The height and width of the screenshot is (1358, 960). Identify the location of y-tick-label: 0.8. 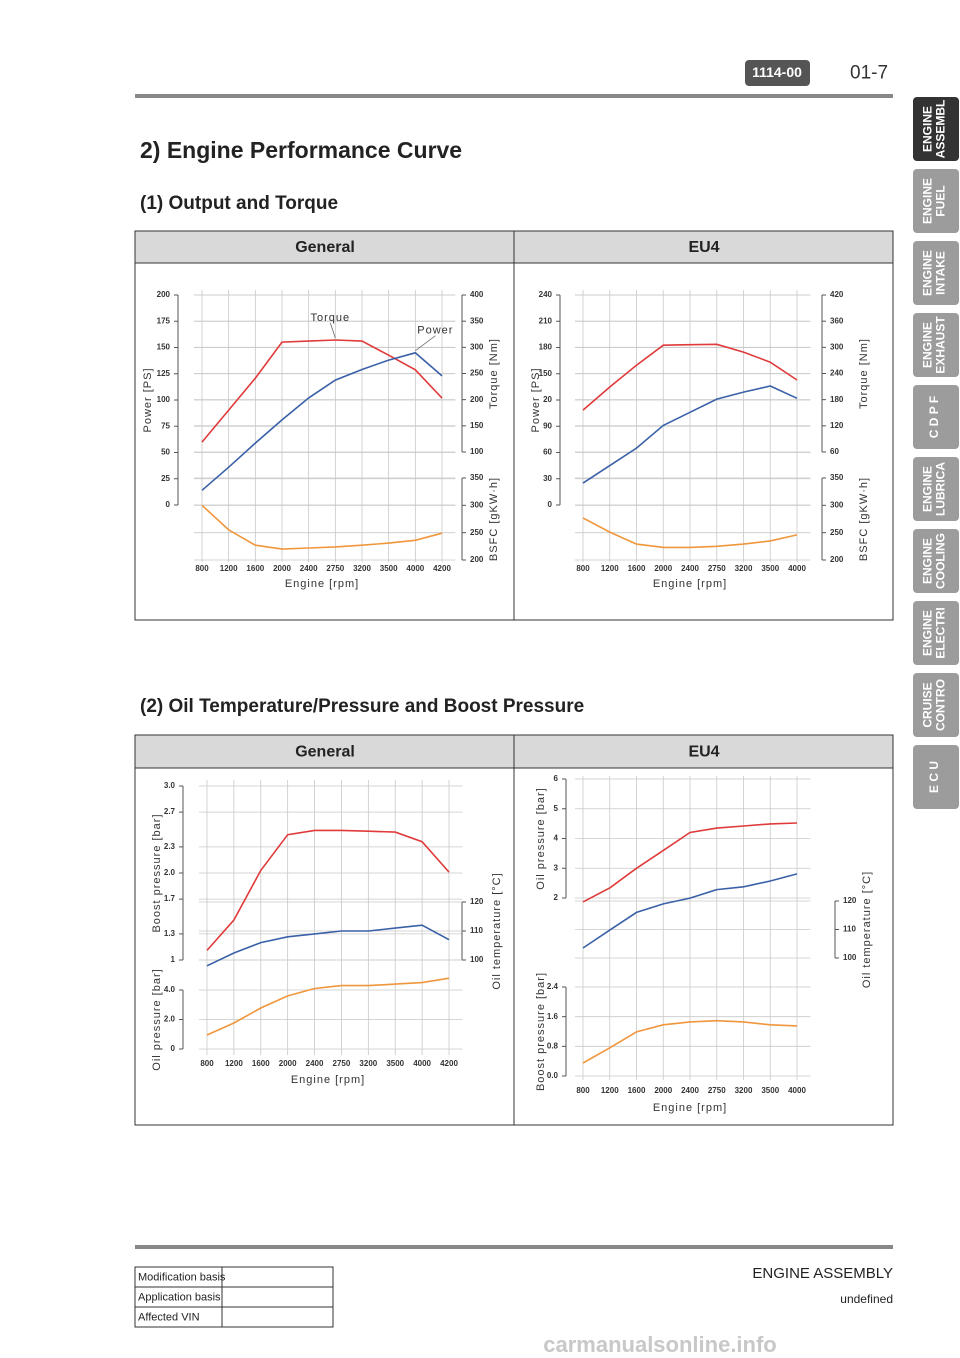
(553, 1045).